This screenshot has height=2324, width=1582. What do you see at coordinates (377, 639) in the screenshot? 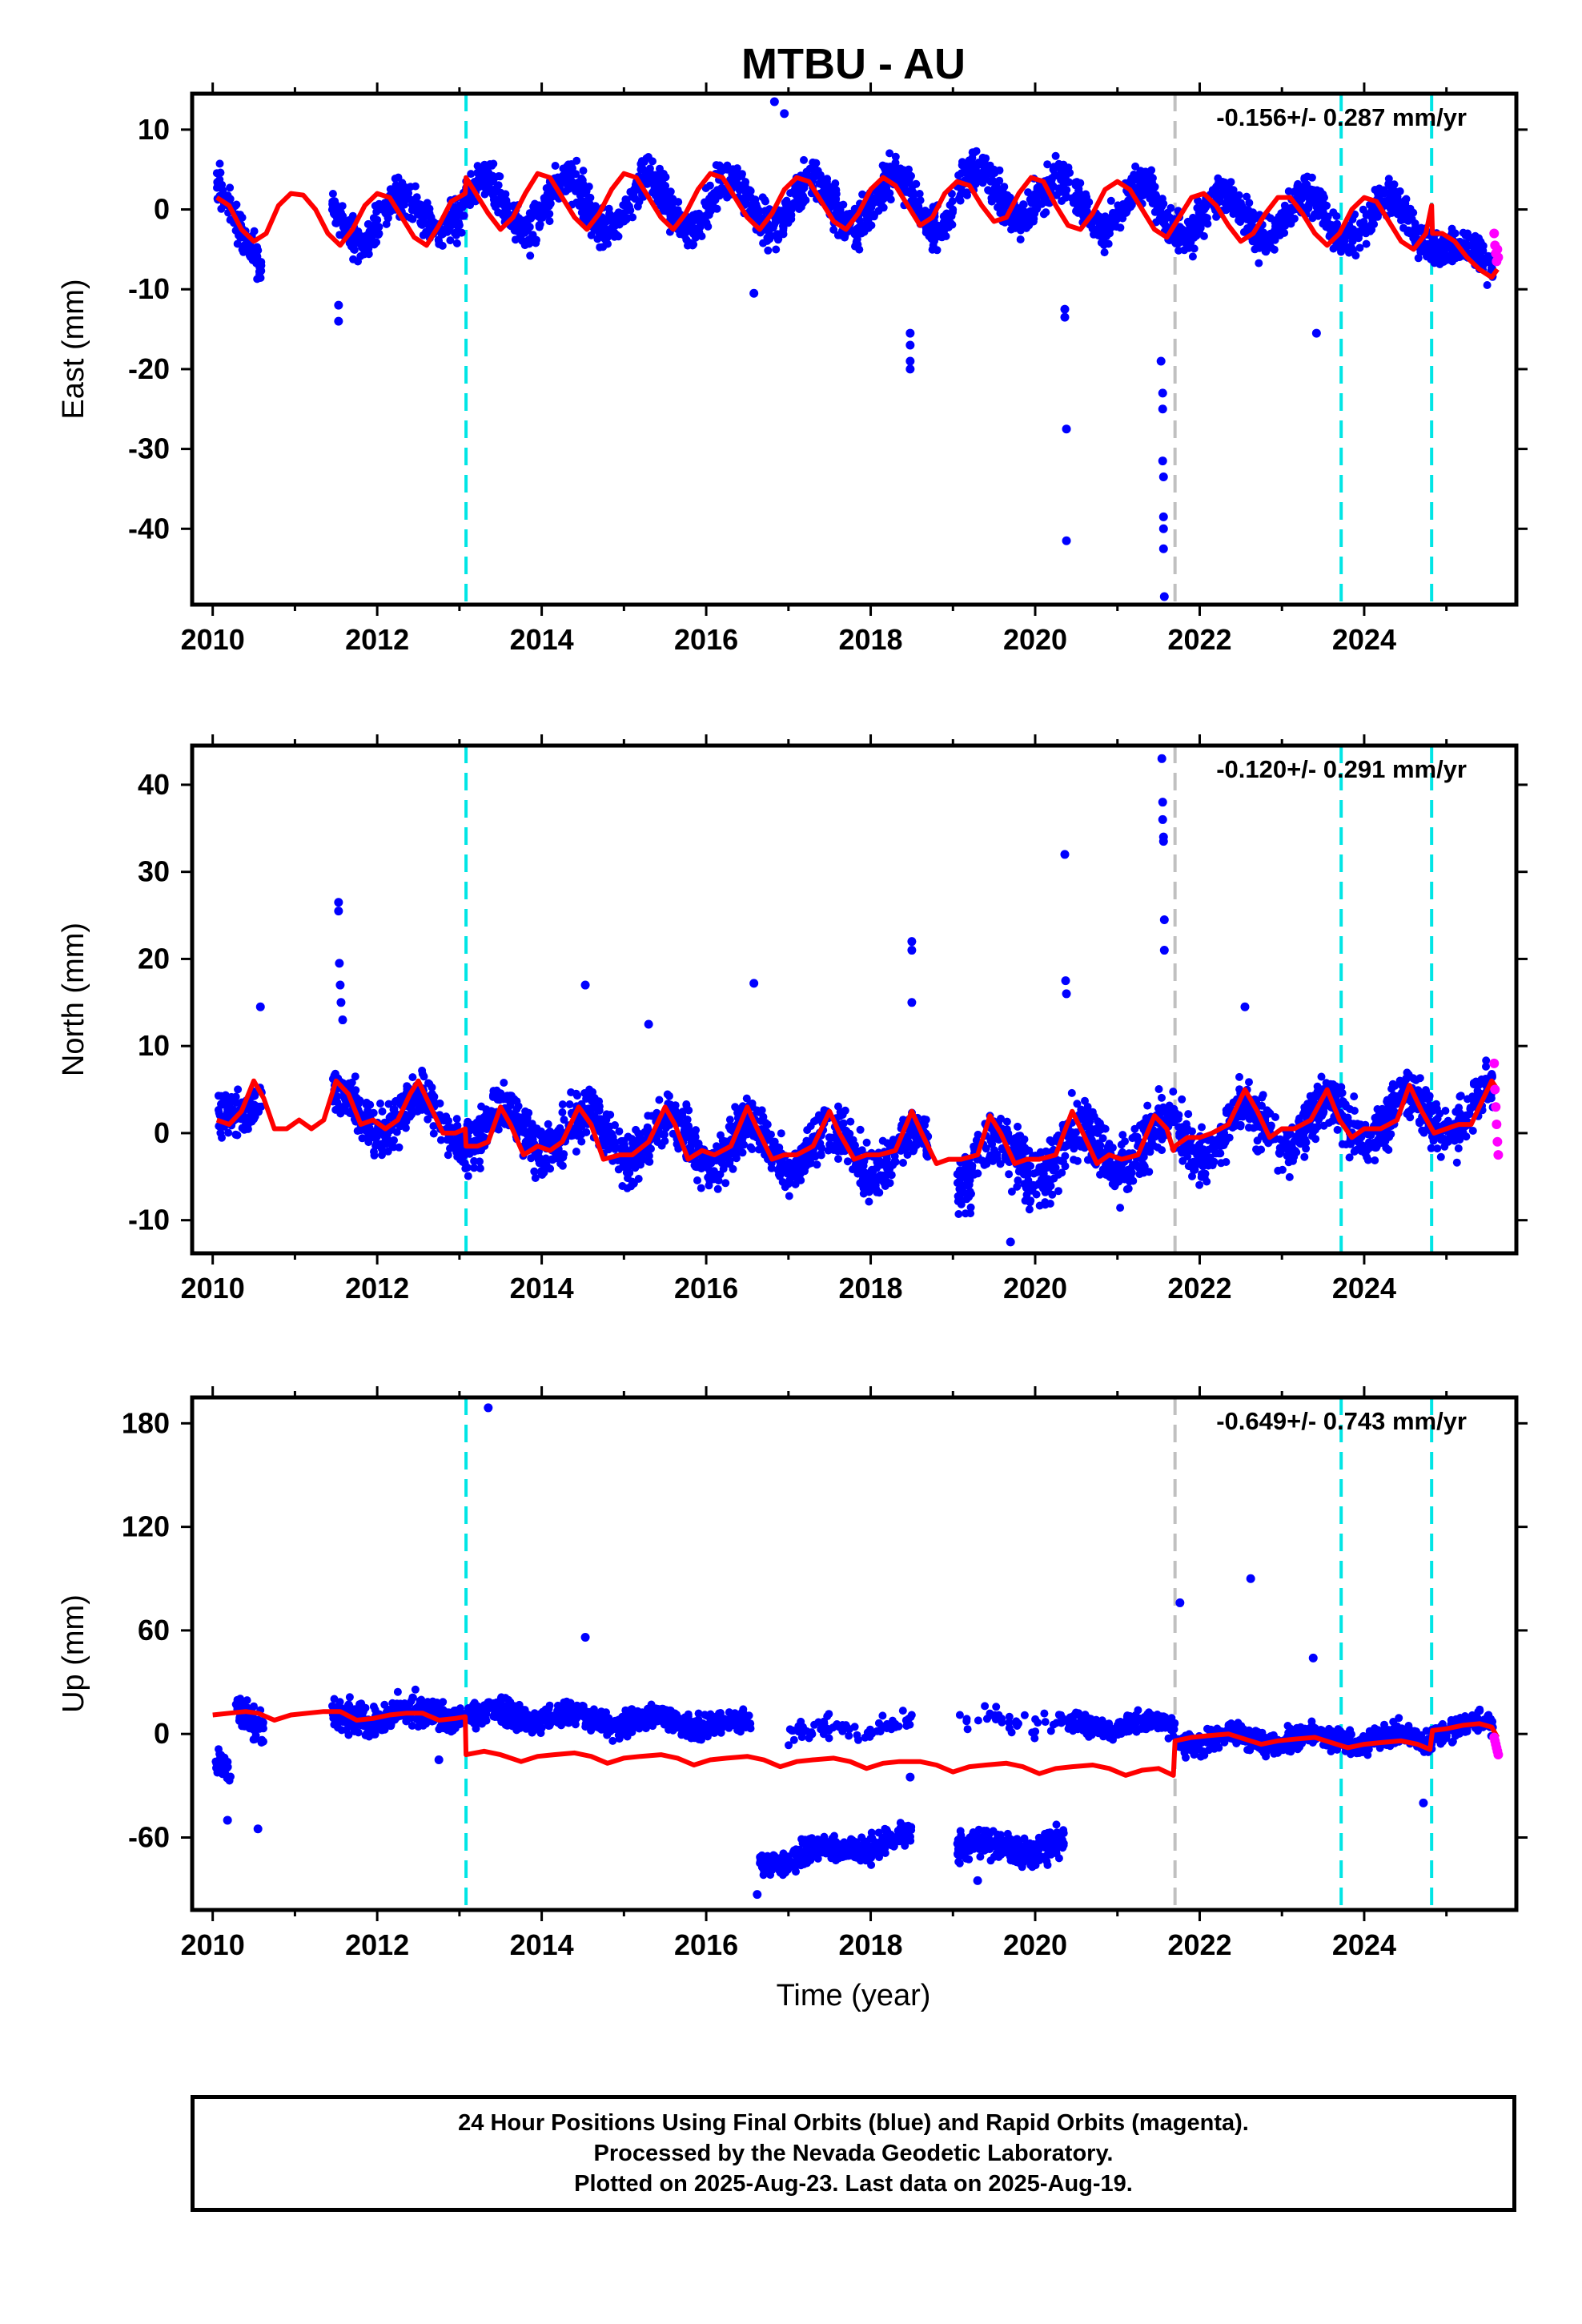
I see `east-x-tick-label: 2012` at bounding box center [377, 639].